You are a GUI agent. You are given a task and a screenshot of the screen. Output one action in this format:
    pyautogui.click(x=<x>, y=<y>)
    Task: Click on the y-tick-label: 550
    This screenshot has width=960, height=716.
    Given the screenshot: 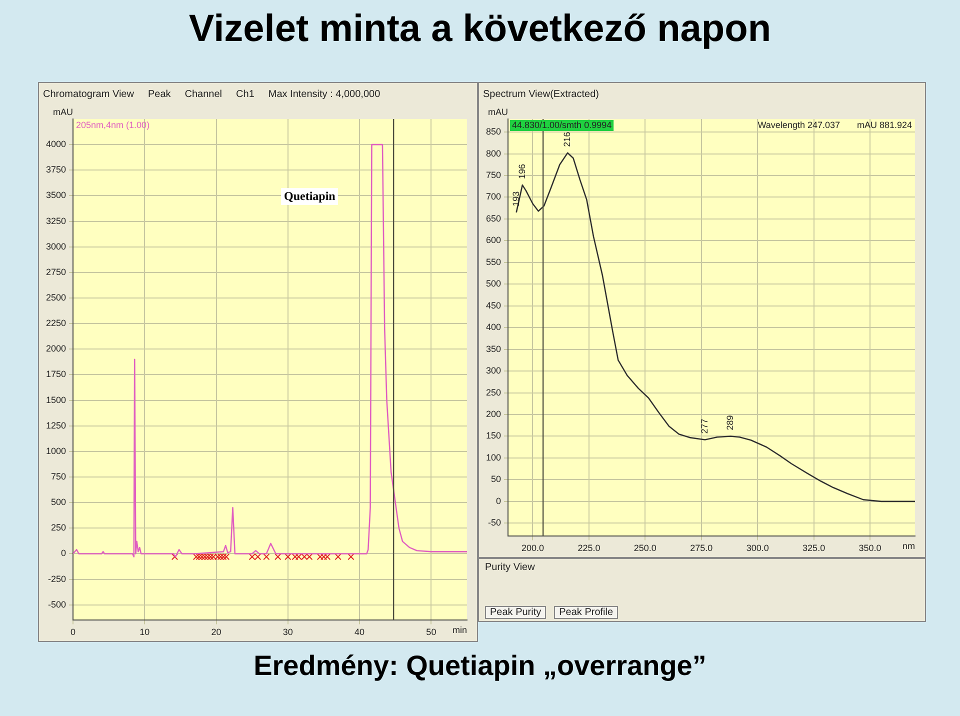 What is the action you would take?
    pyautogui.click(x=494, y=261)
    